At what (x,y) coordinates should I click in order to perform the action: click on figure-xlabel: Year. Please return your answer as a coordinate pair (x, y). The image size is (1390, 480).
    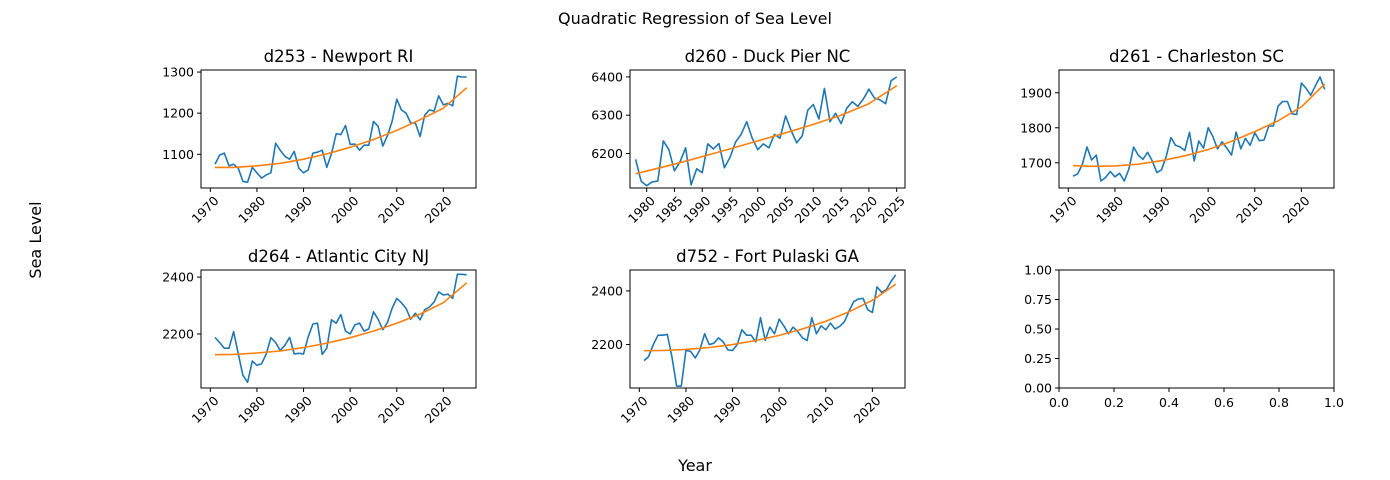
    Looking at the image, I should click on (694, 465).